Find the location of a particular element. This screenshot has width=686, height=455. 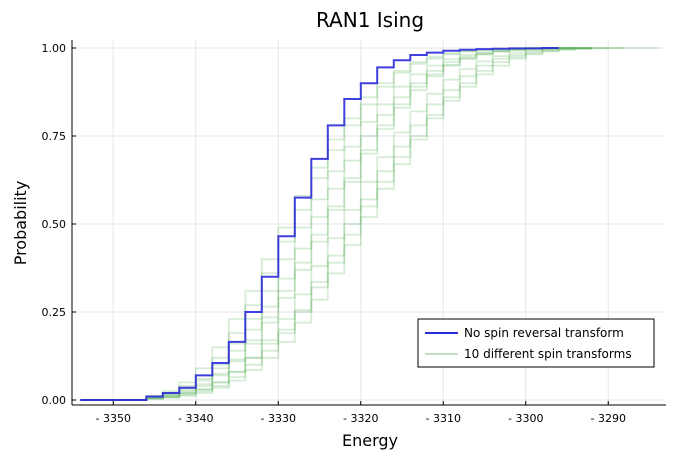

y-tick-labels: 0.00 0.25 0.50 0.75 1.00 is located at coordinates (54, 224).